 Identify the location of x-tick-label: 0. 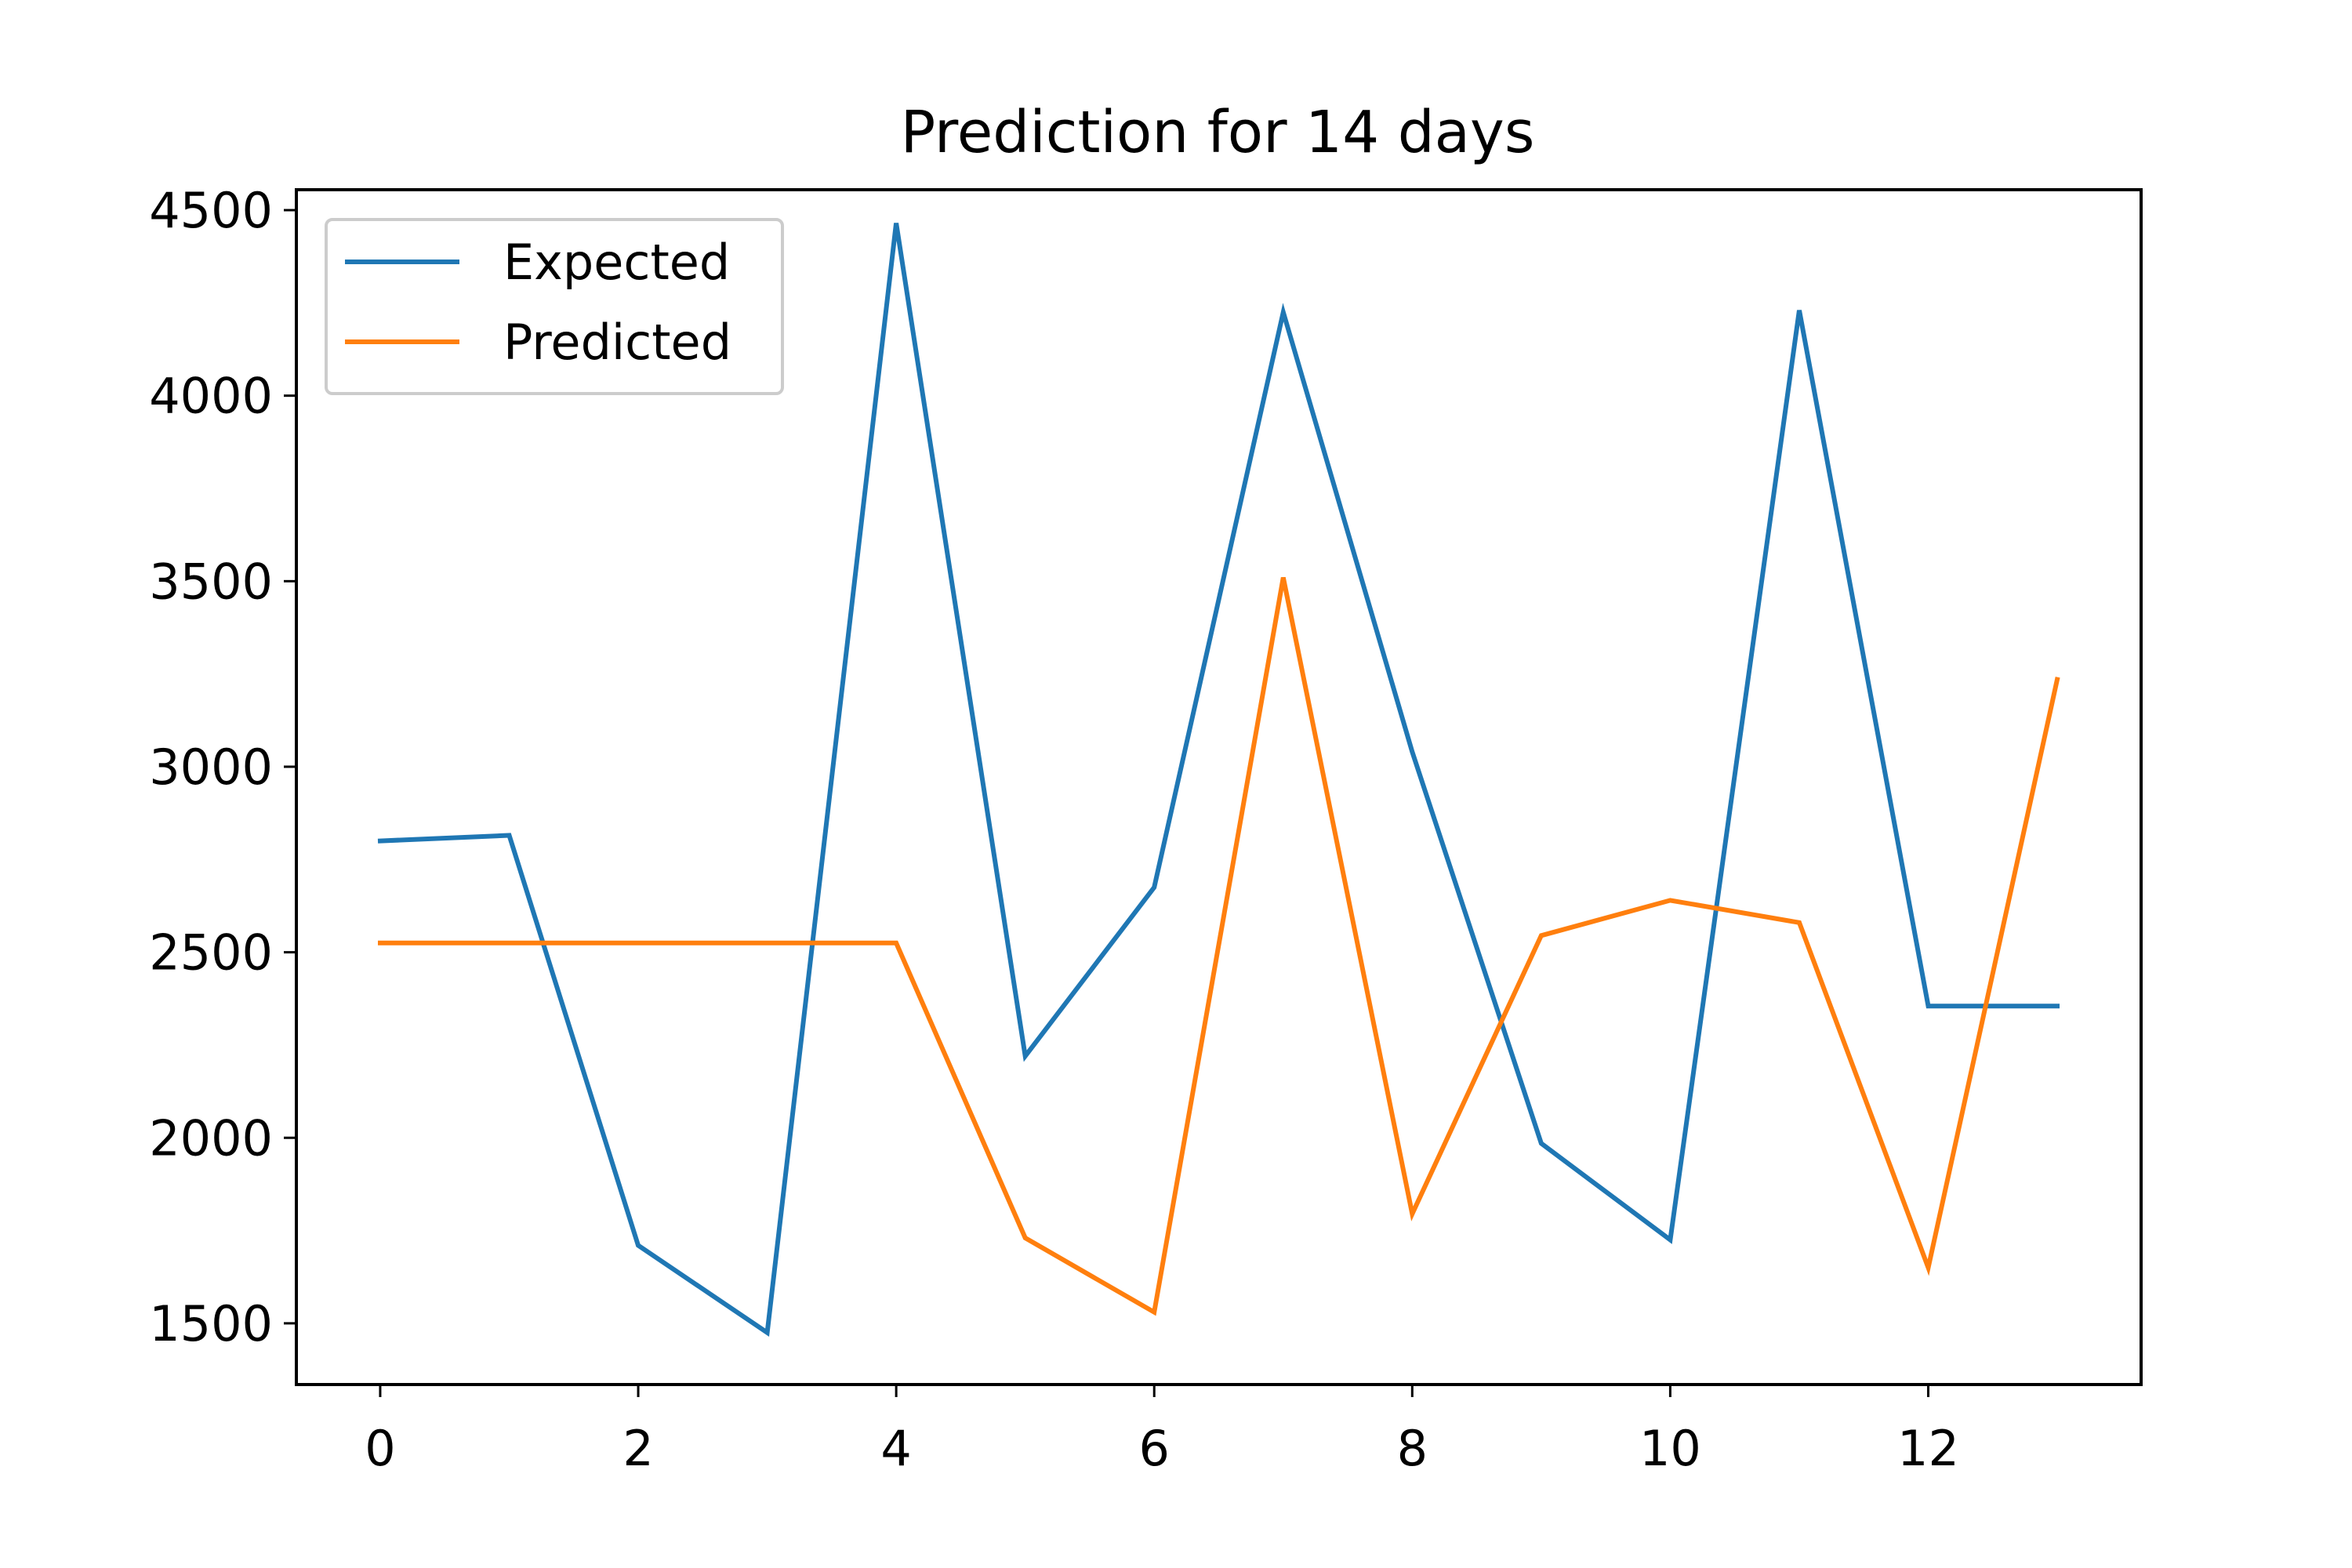
(380, 1448).